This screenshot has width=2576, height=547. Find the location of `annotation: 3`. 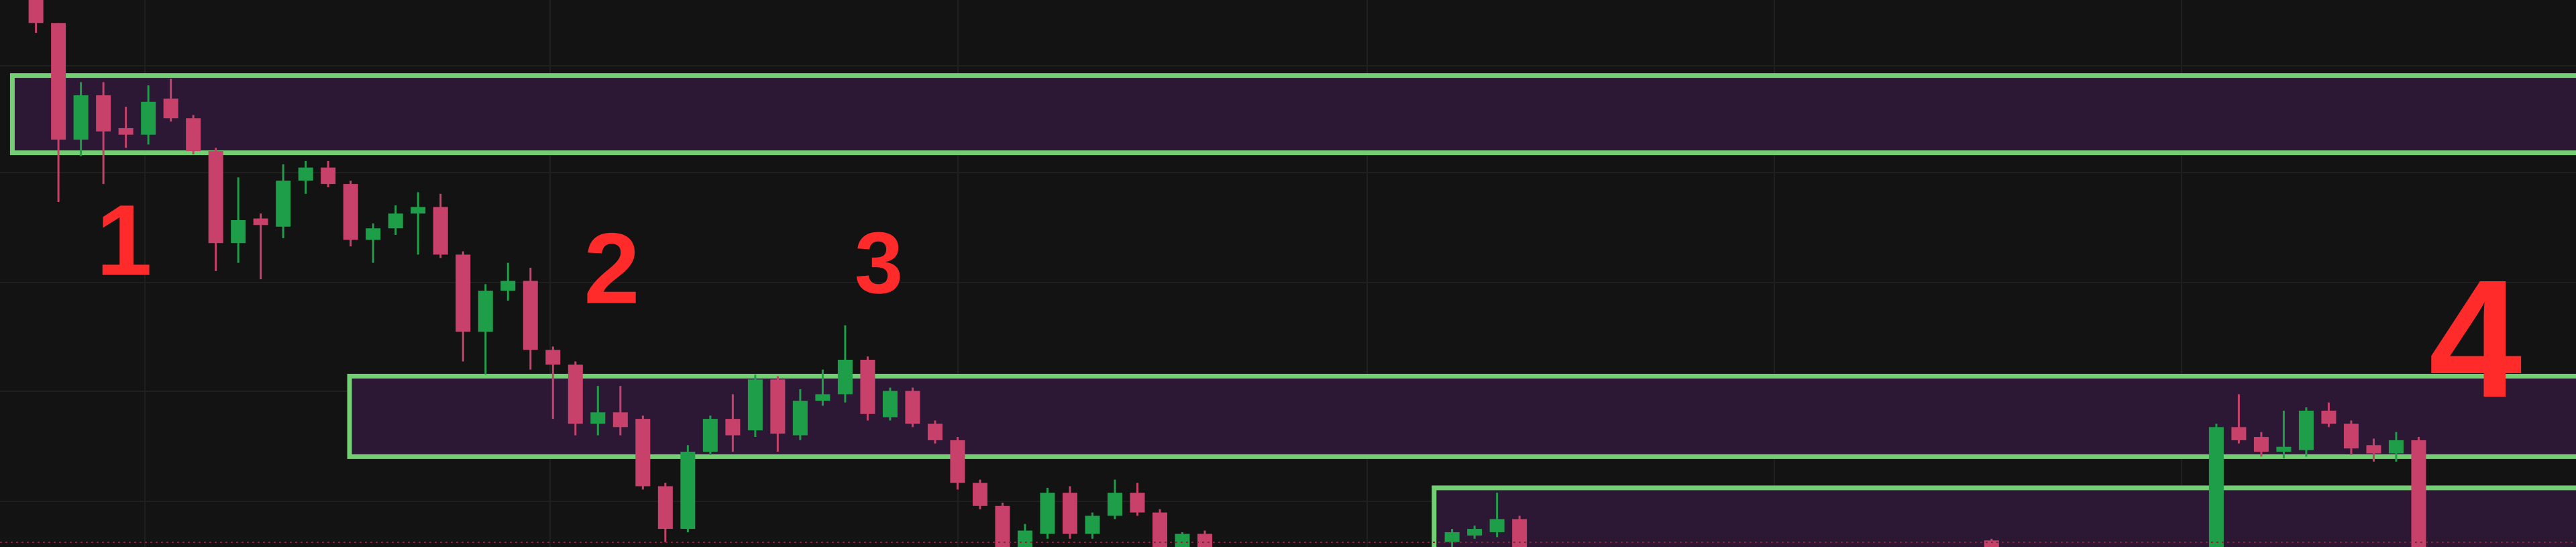

annotation: 3 is located at coordinates (879, 262).